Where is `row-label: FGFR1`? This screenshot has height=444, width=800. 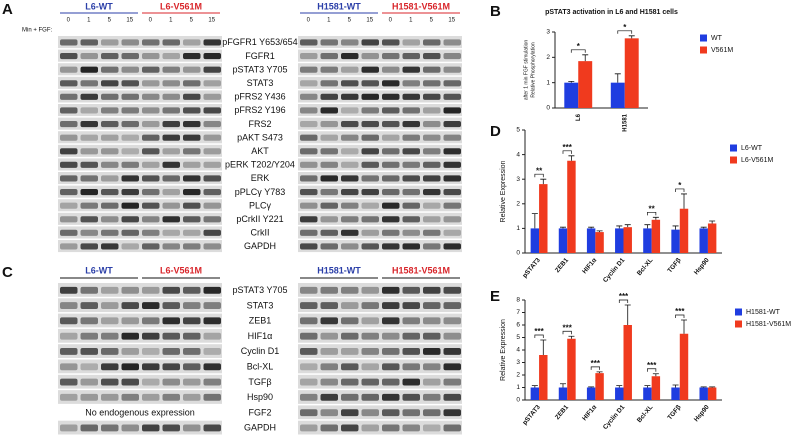
row-label: FGFR1 is located at coordinates (260, 56).